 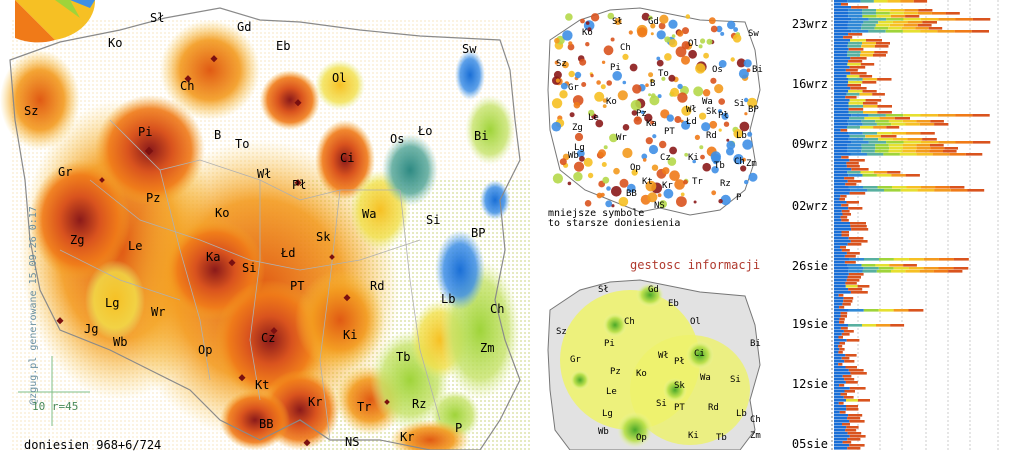 I want to click on region-label: P, so click(x=458, y=428).